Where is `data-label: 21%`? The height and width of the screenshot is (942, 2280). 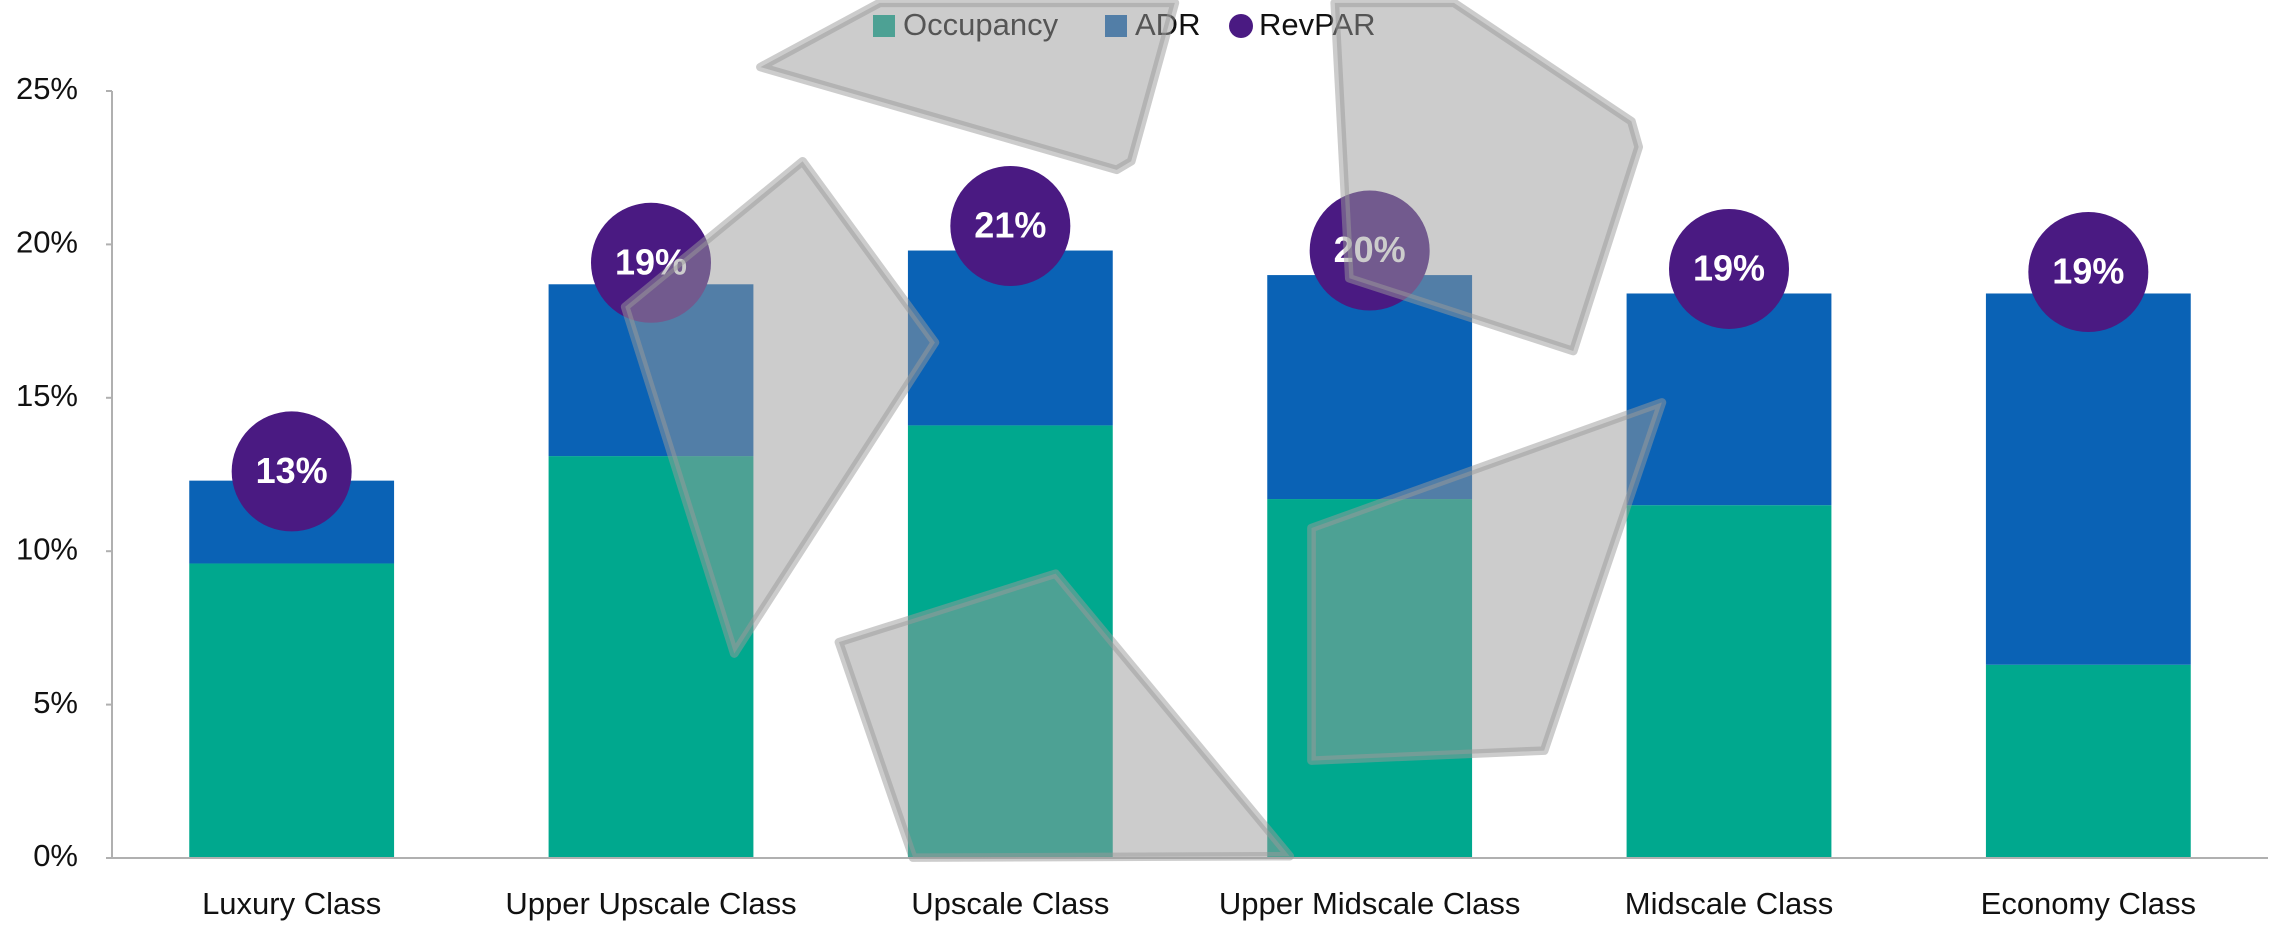
data-label: 21% is located at coordinates (1010, 225).